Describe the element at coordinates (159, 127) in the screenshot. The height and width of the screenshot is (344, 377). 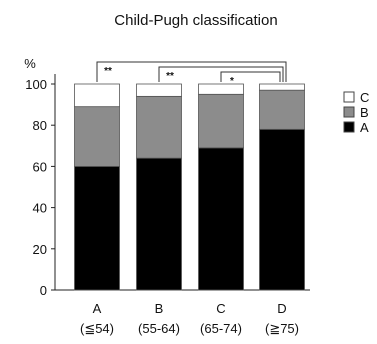
I see `bar-segment-b-b` at that location.